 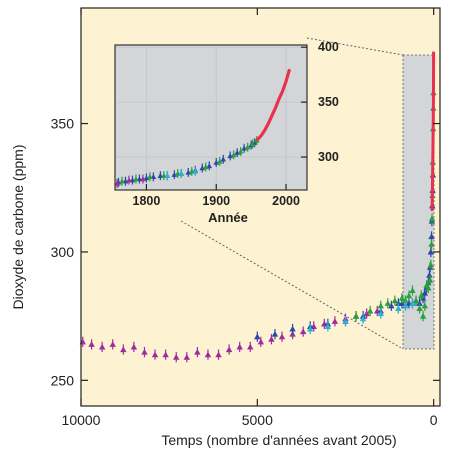 I want to click on x-tick-label: 10000, so click(x=81, y=420).